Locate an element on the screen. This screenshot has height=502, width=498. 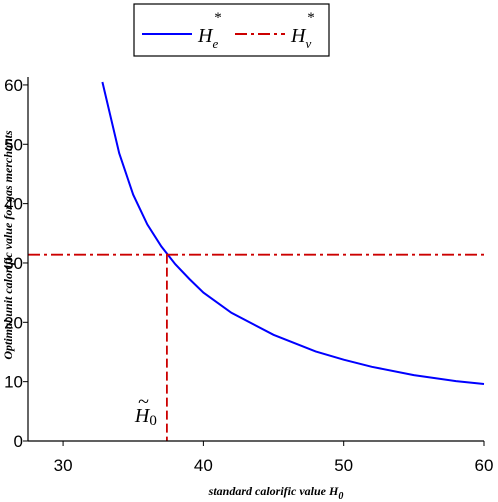
x-tick-label: 30 is located at coordinates (63, 465).